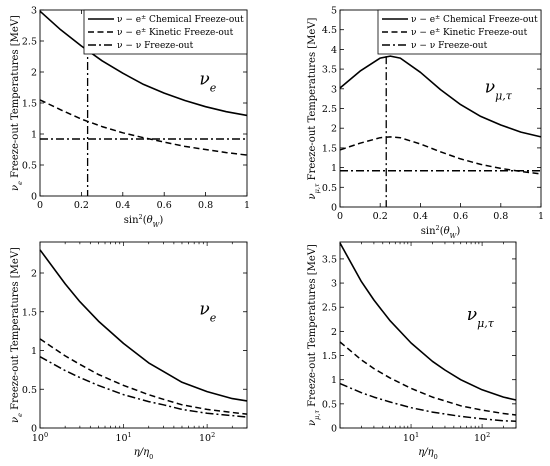  I want to click on x-tick-label: 10⁰, so click(40, 437).